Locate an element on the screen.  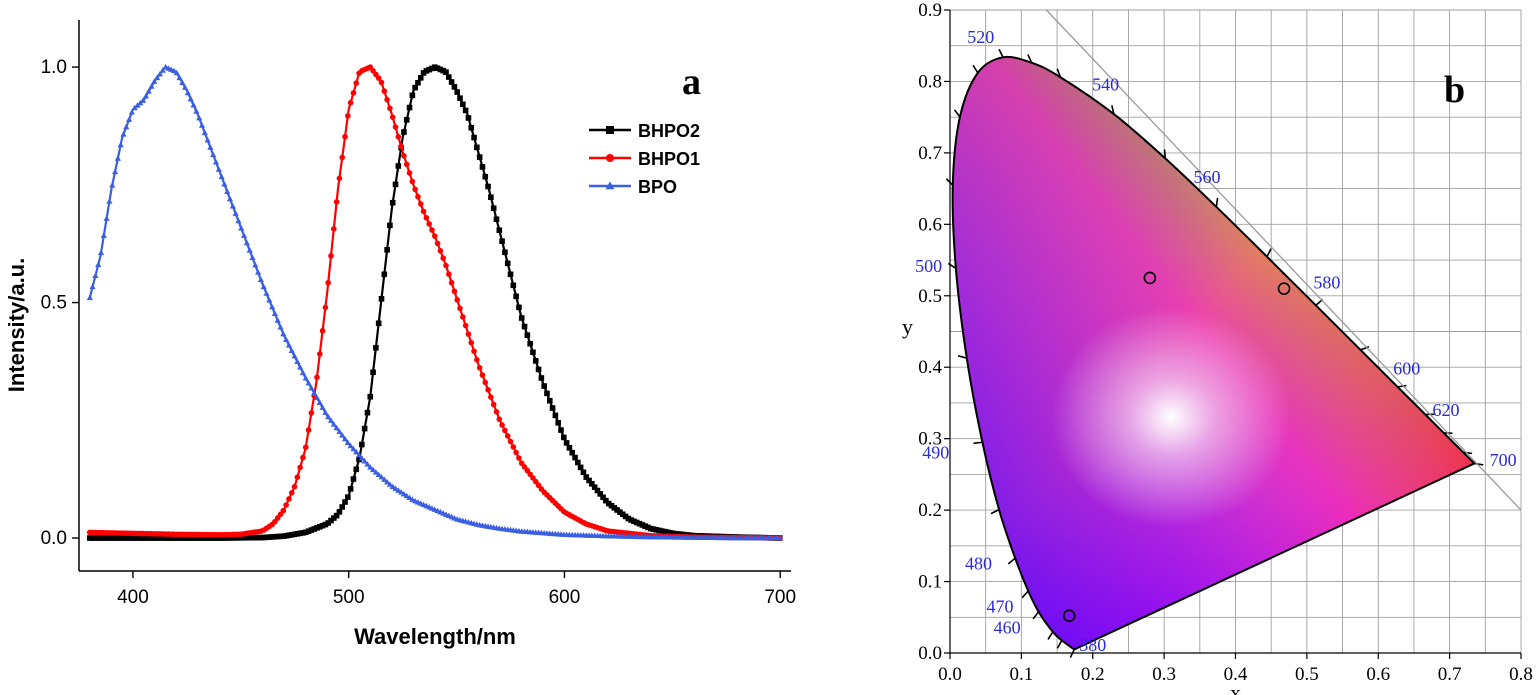
panel-a-x-tick-label: 400 is located at coordinates (133, 597).